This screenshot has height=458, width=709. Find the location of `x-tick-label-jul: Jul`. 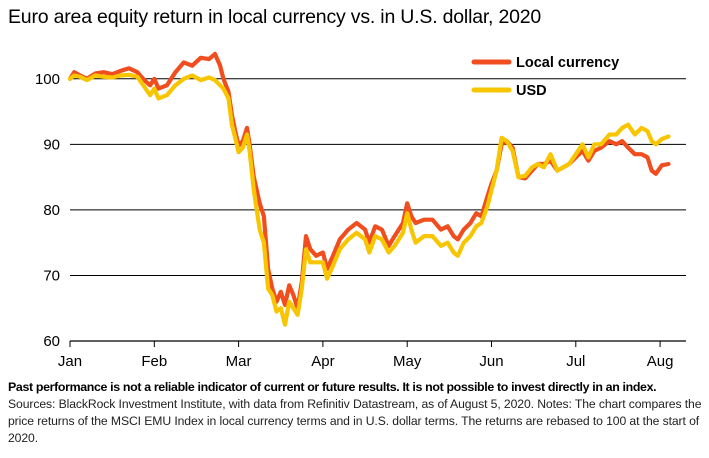

x-tick-label-jul: Jul is located at coordinates (575, 361).